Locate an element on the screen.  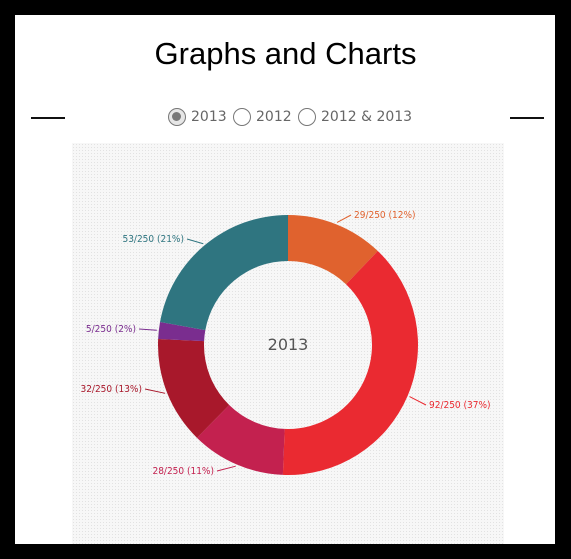
radio-2013: 2013 is located at coordinates (197, 117).